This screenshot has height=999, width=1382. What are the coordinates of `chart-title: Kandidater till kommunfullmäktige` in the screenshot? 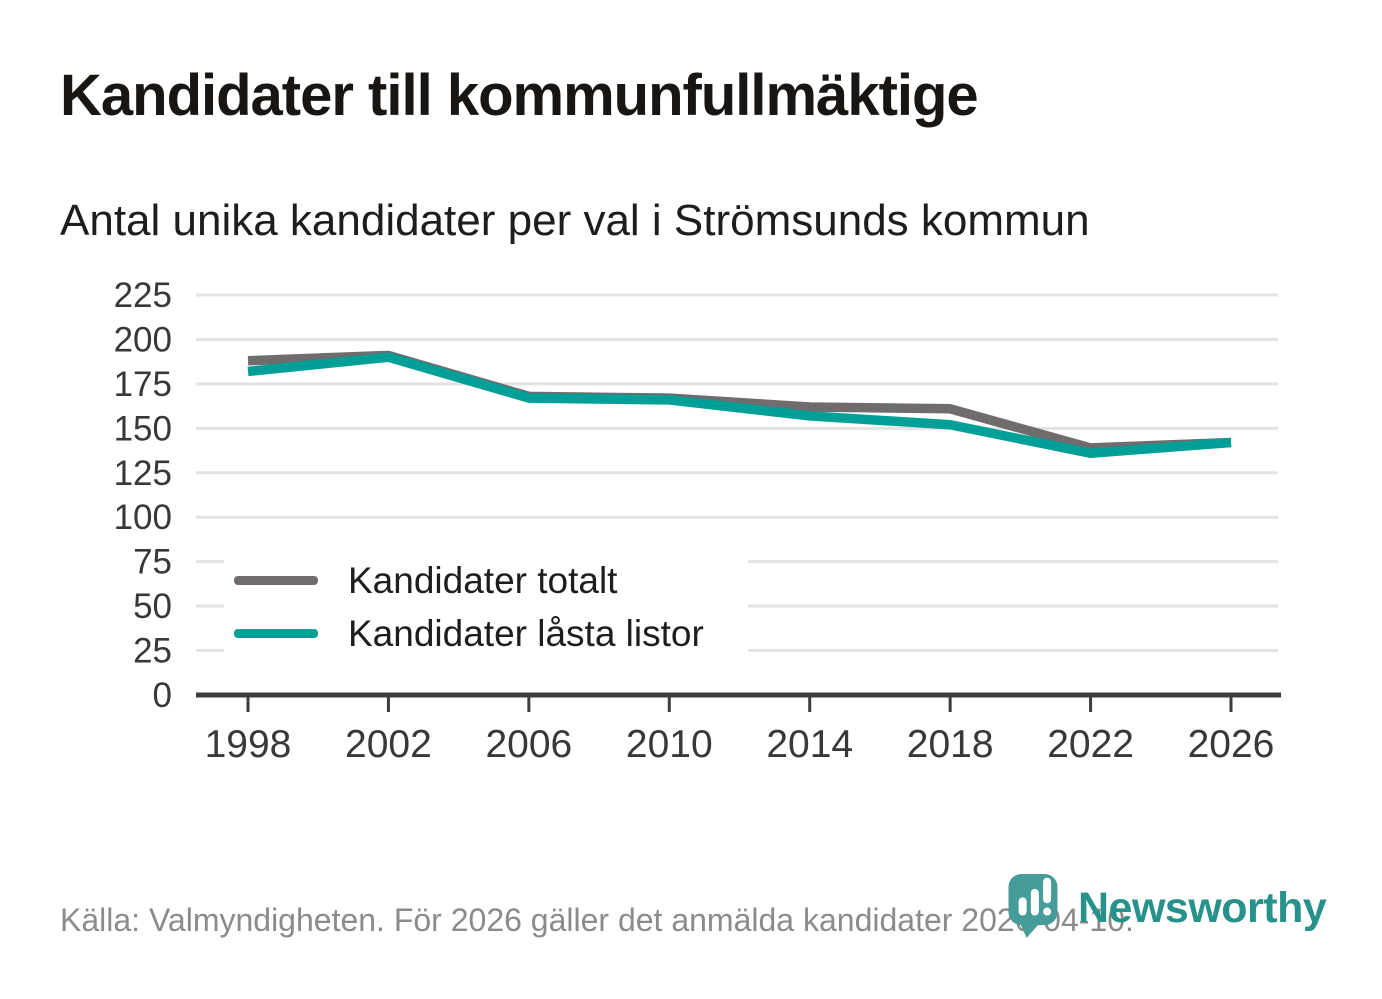 It's located at (519, 95).